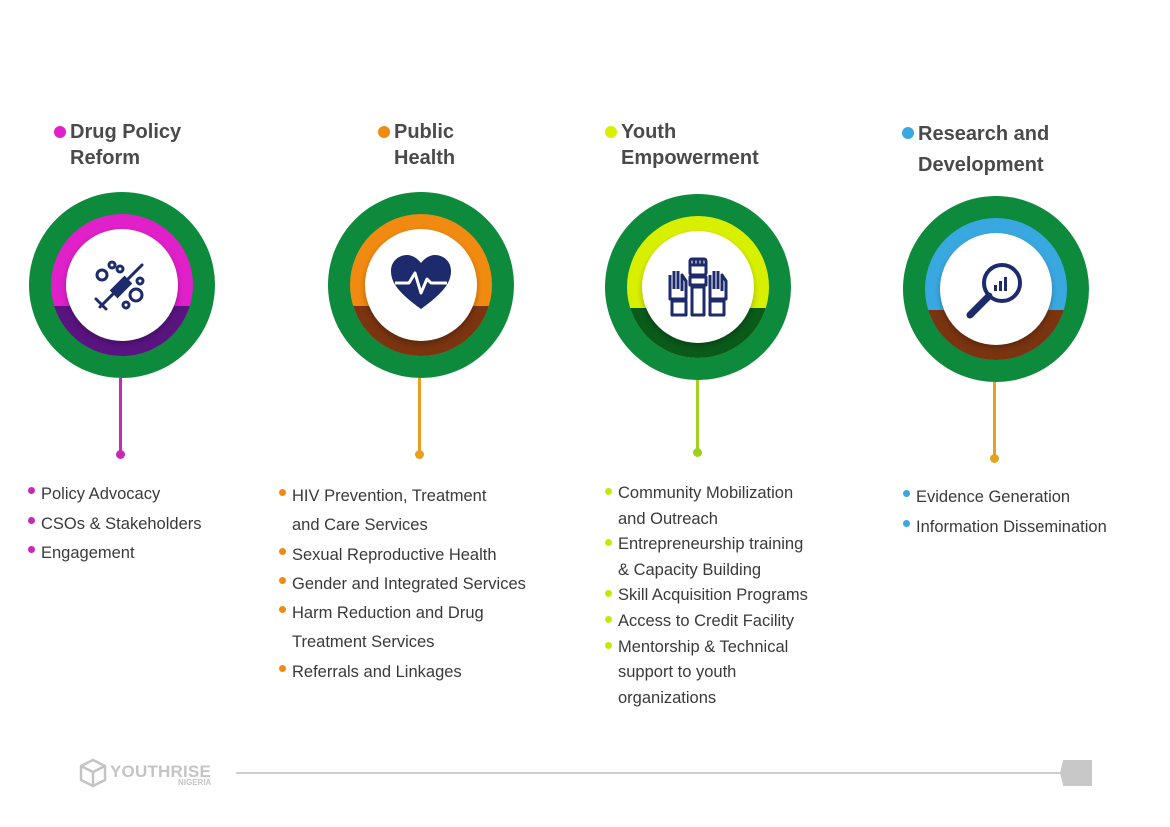  I want to click on list-item: organizations, so click(667, 697).